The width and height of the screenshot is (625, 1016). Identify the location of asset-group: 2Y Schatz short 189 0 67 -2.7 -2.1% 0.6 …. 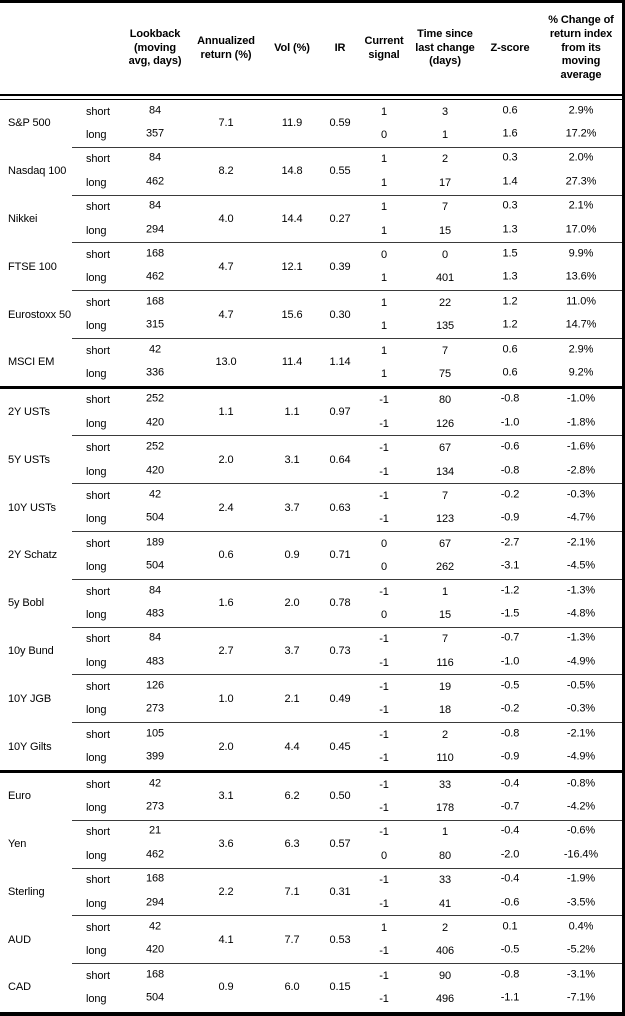
(311, 555).